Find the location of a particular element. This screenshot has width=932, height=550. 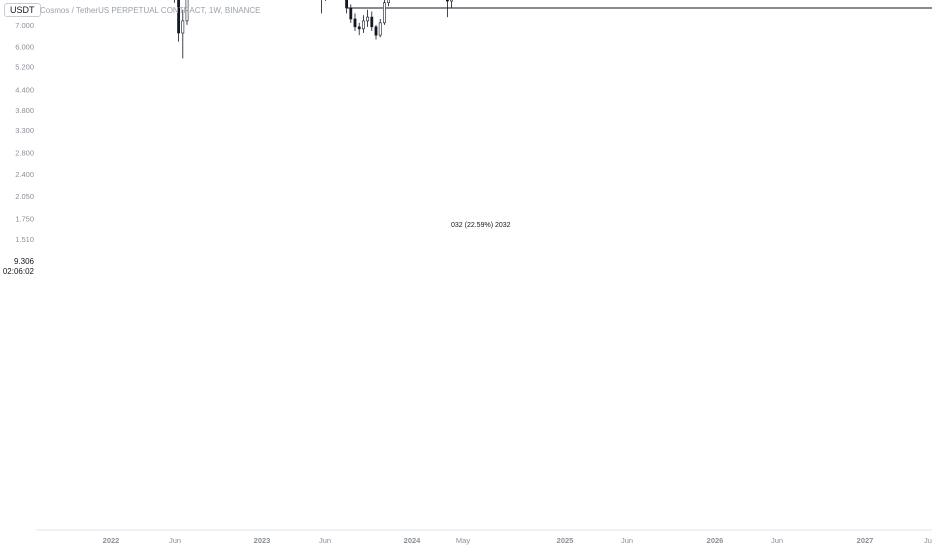

last-price-tag: 9.306 02:06:02 is located at coordinates (17, 267).